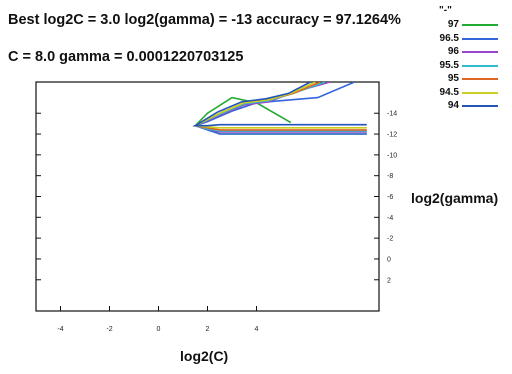 The image size is (512, 374). I want to click on legend-item: 96, so click(465, 52).